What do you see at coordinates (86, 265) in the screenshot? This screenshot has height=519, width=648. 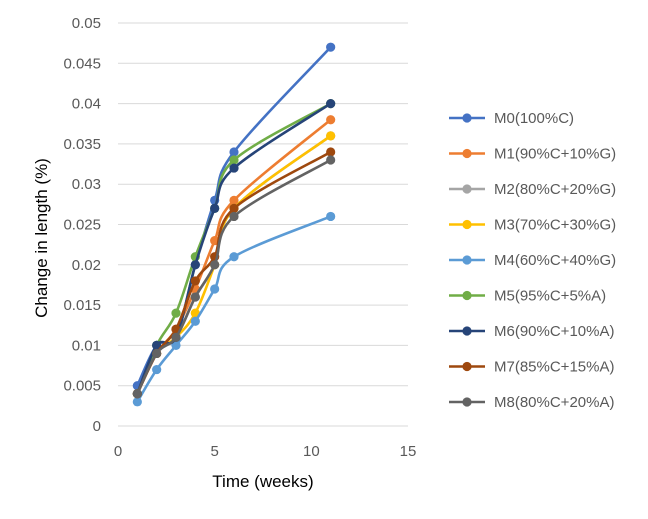 I see `y-tick-label: 0.02` at bounding box center [86, 265].